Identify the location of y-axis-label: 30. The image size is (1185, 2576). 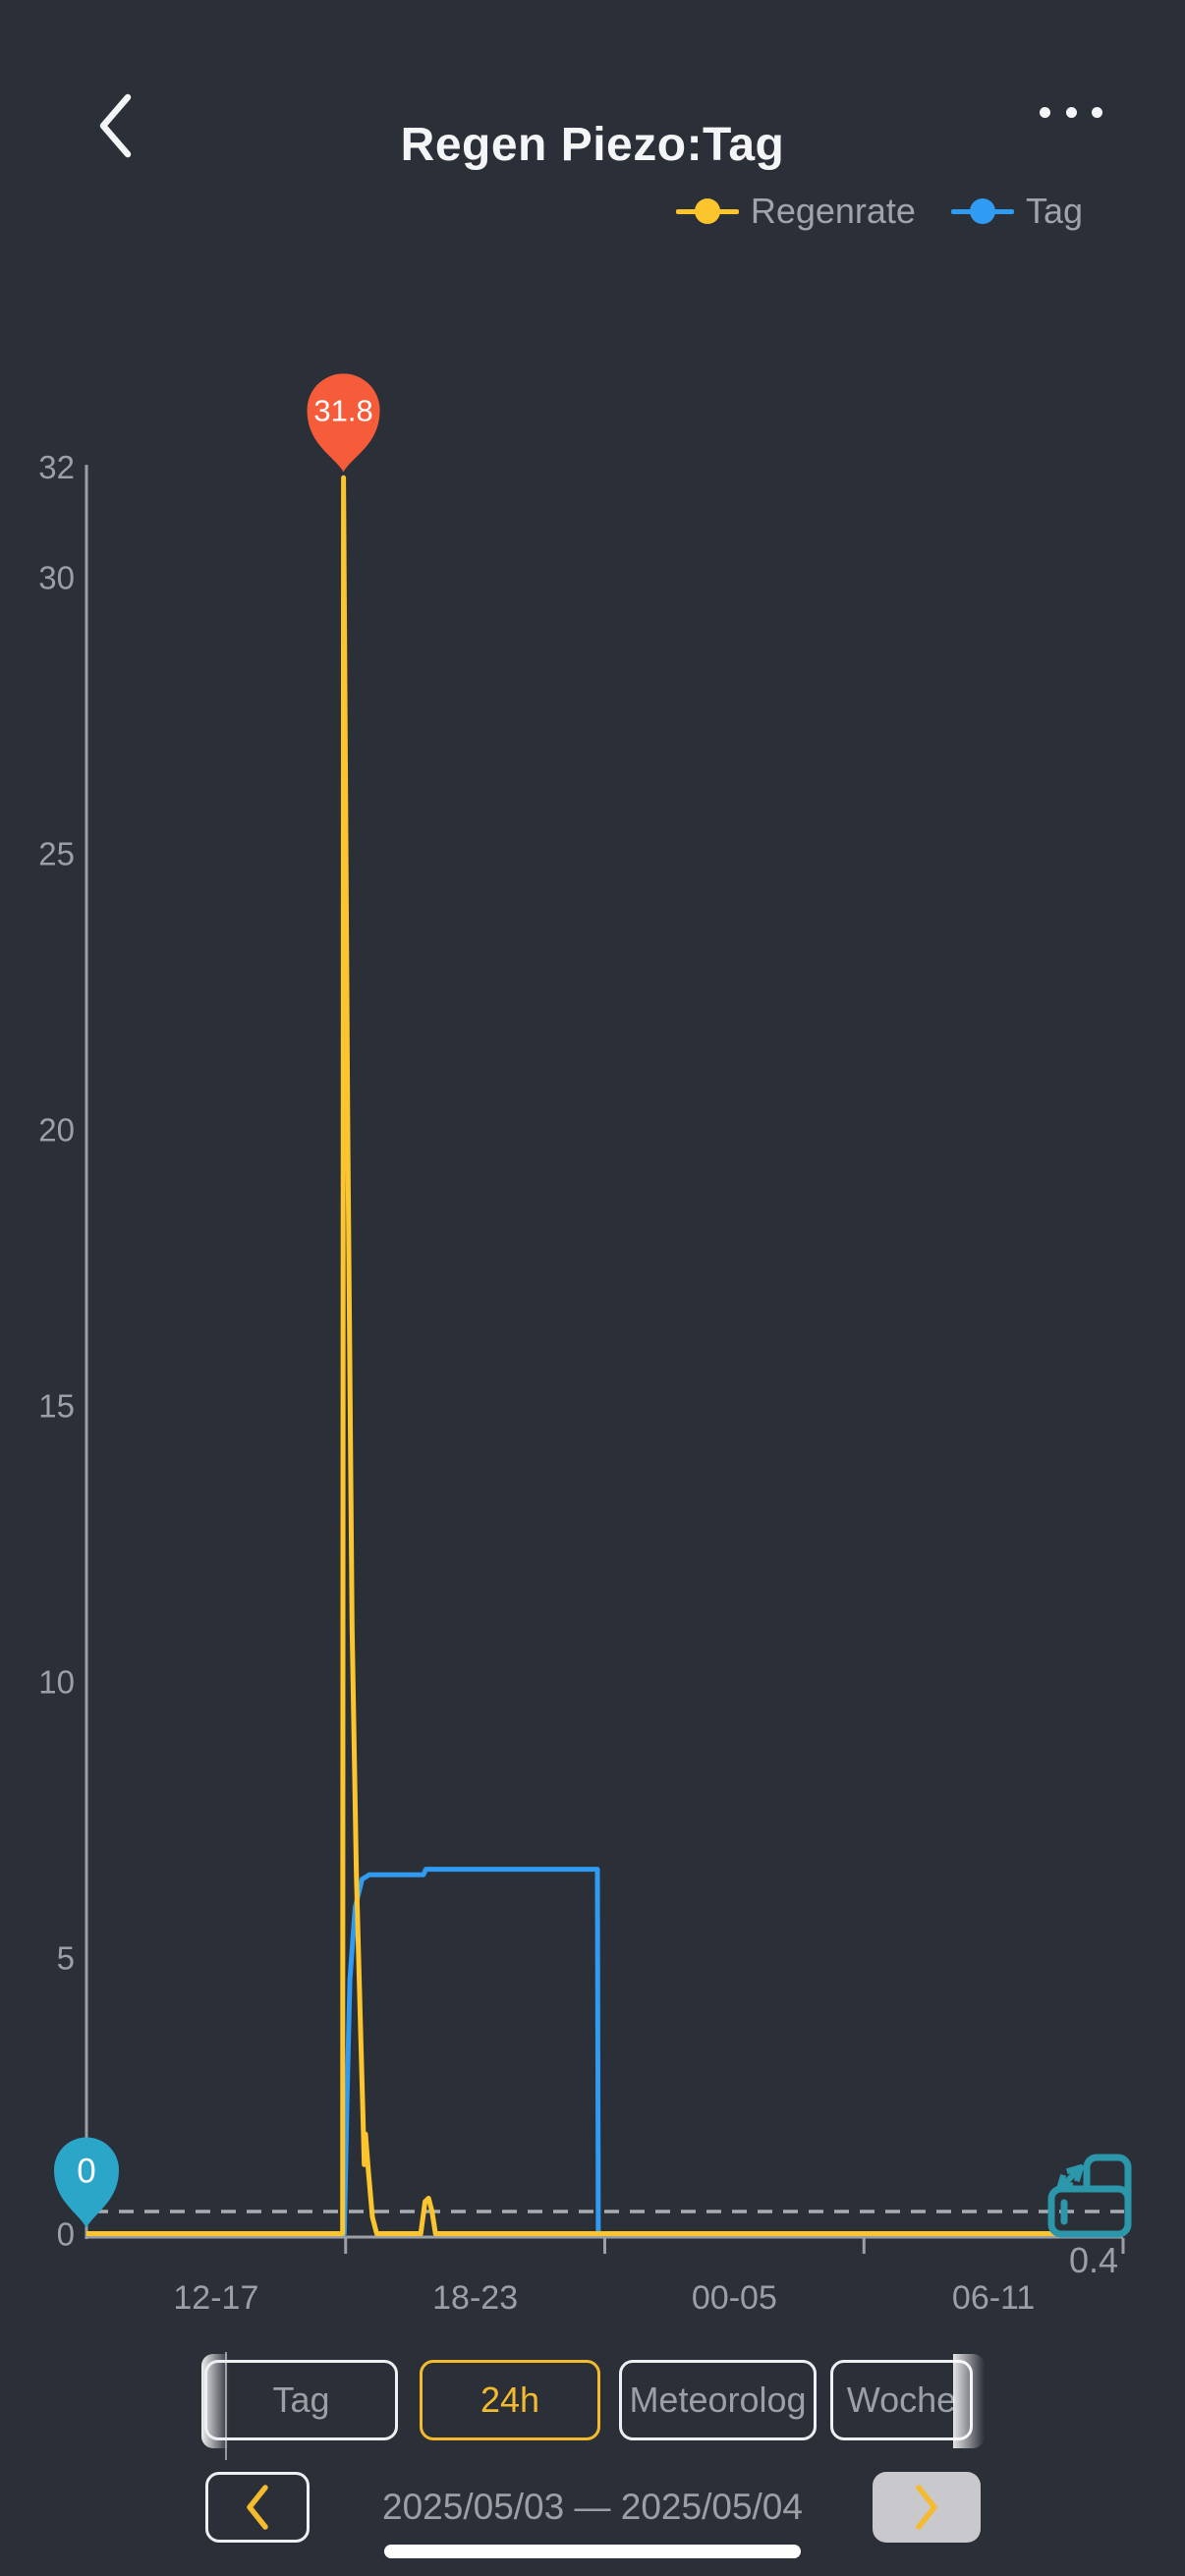
(57, 578).